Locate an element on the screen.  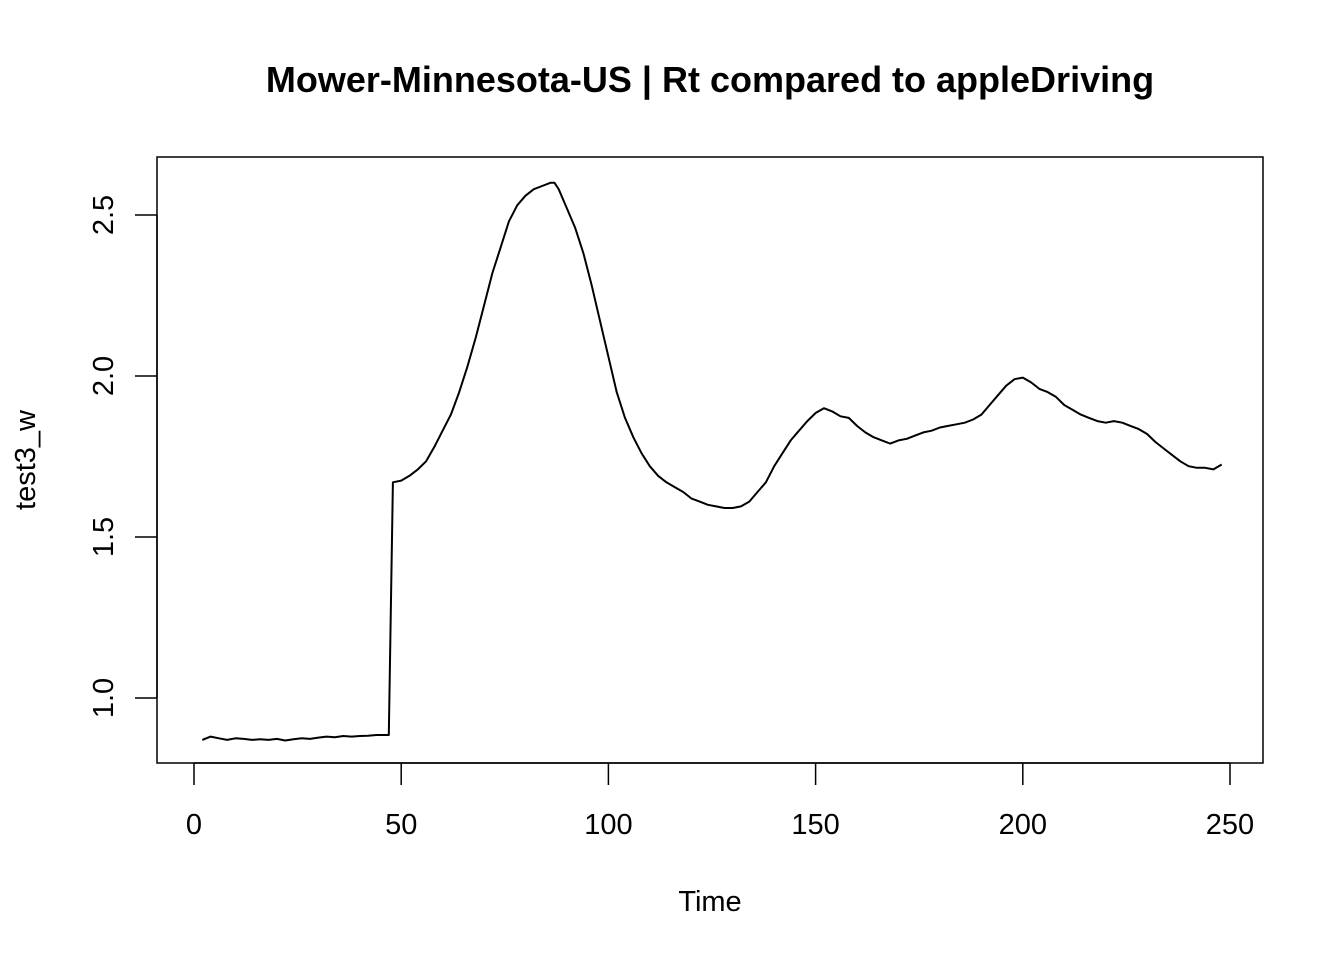
y-tick-label: 1.0 is located at coordinates (104, 698).